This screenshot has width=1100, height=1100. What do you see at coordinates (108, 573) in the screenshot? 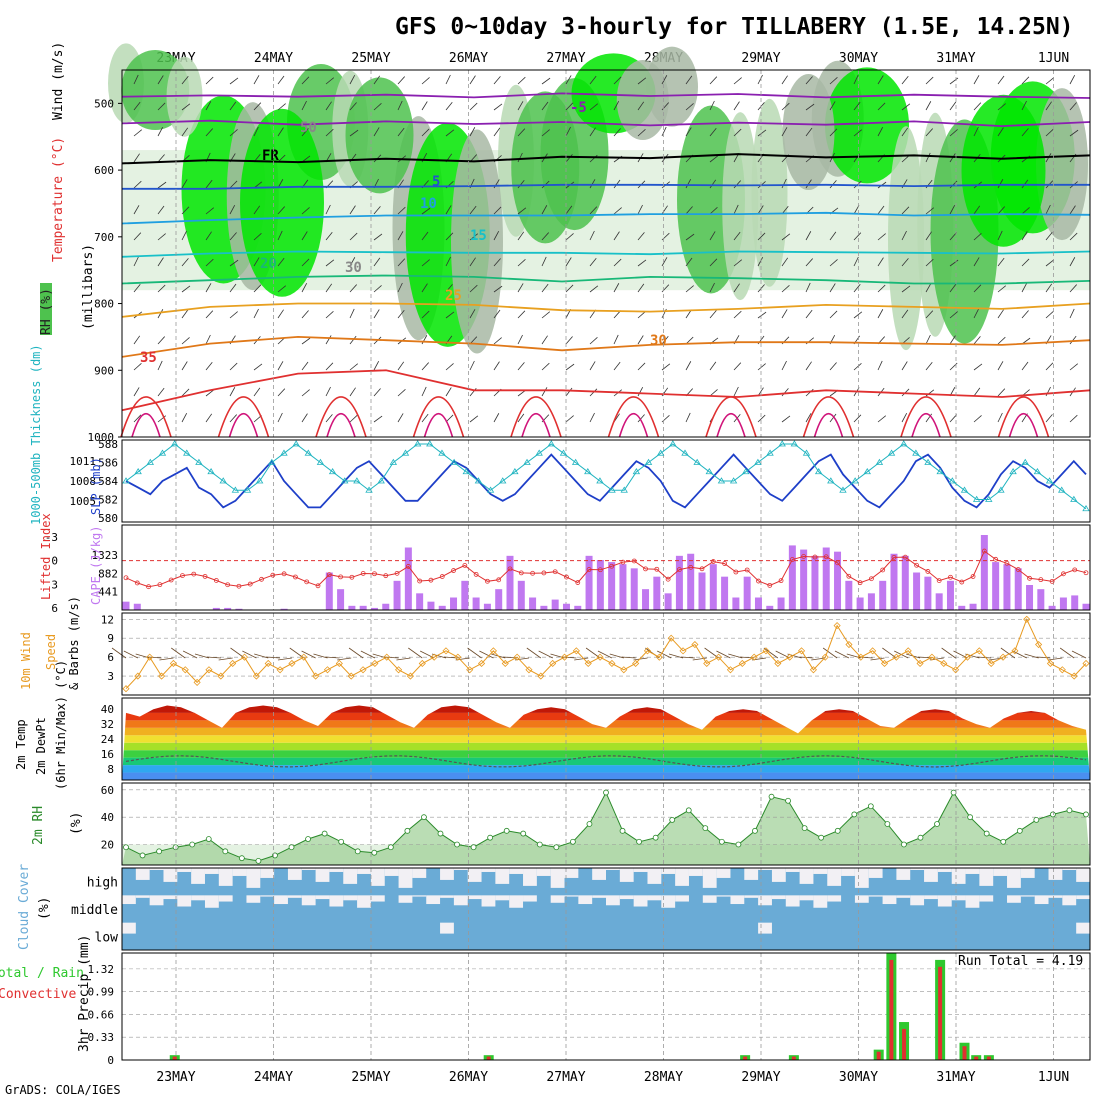
I see `cape-tick-label: 882` at bounding box center [108, 573].